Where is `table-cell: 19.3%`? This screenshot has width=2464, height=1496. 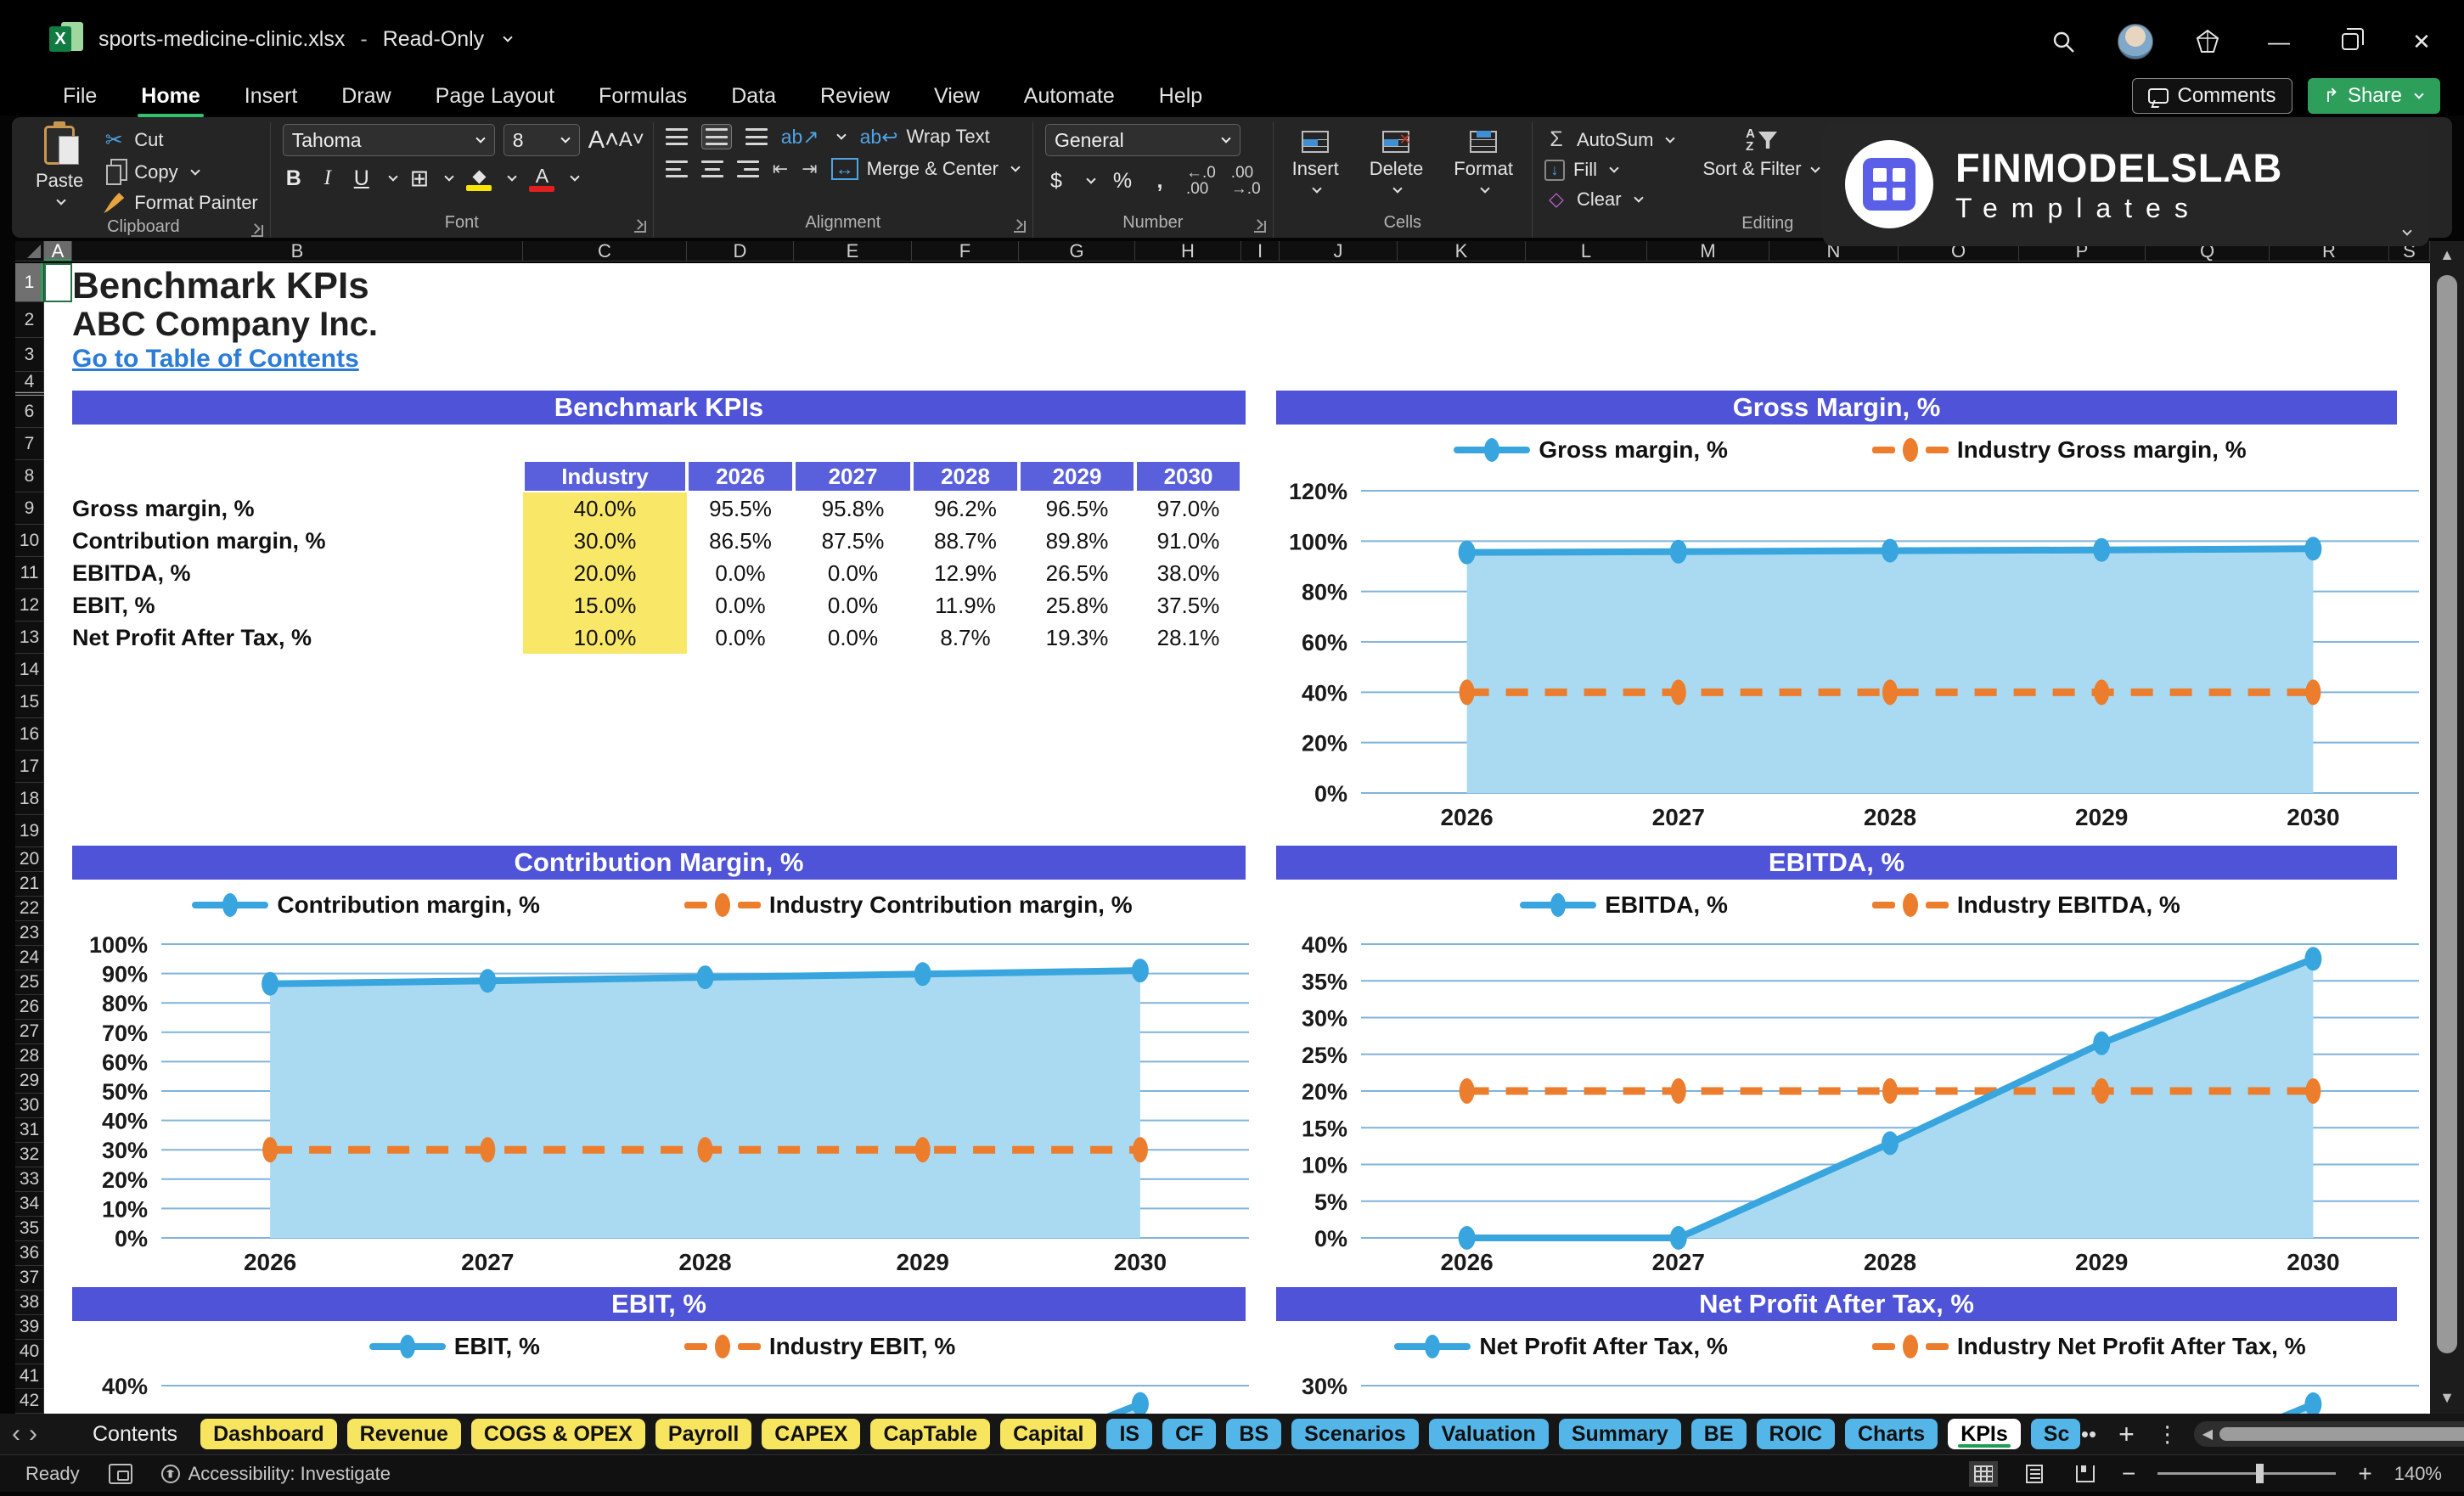 table-cell: 19.3% is located at coordinates (1077, 637).